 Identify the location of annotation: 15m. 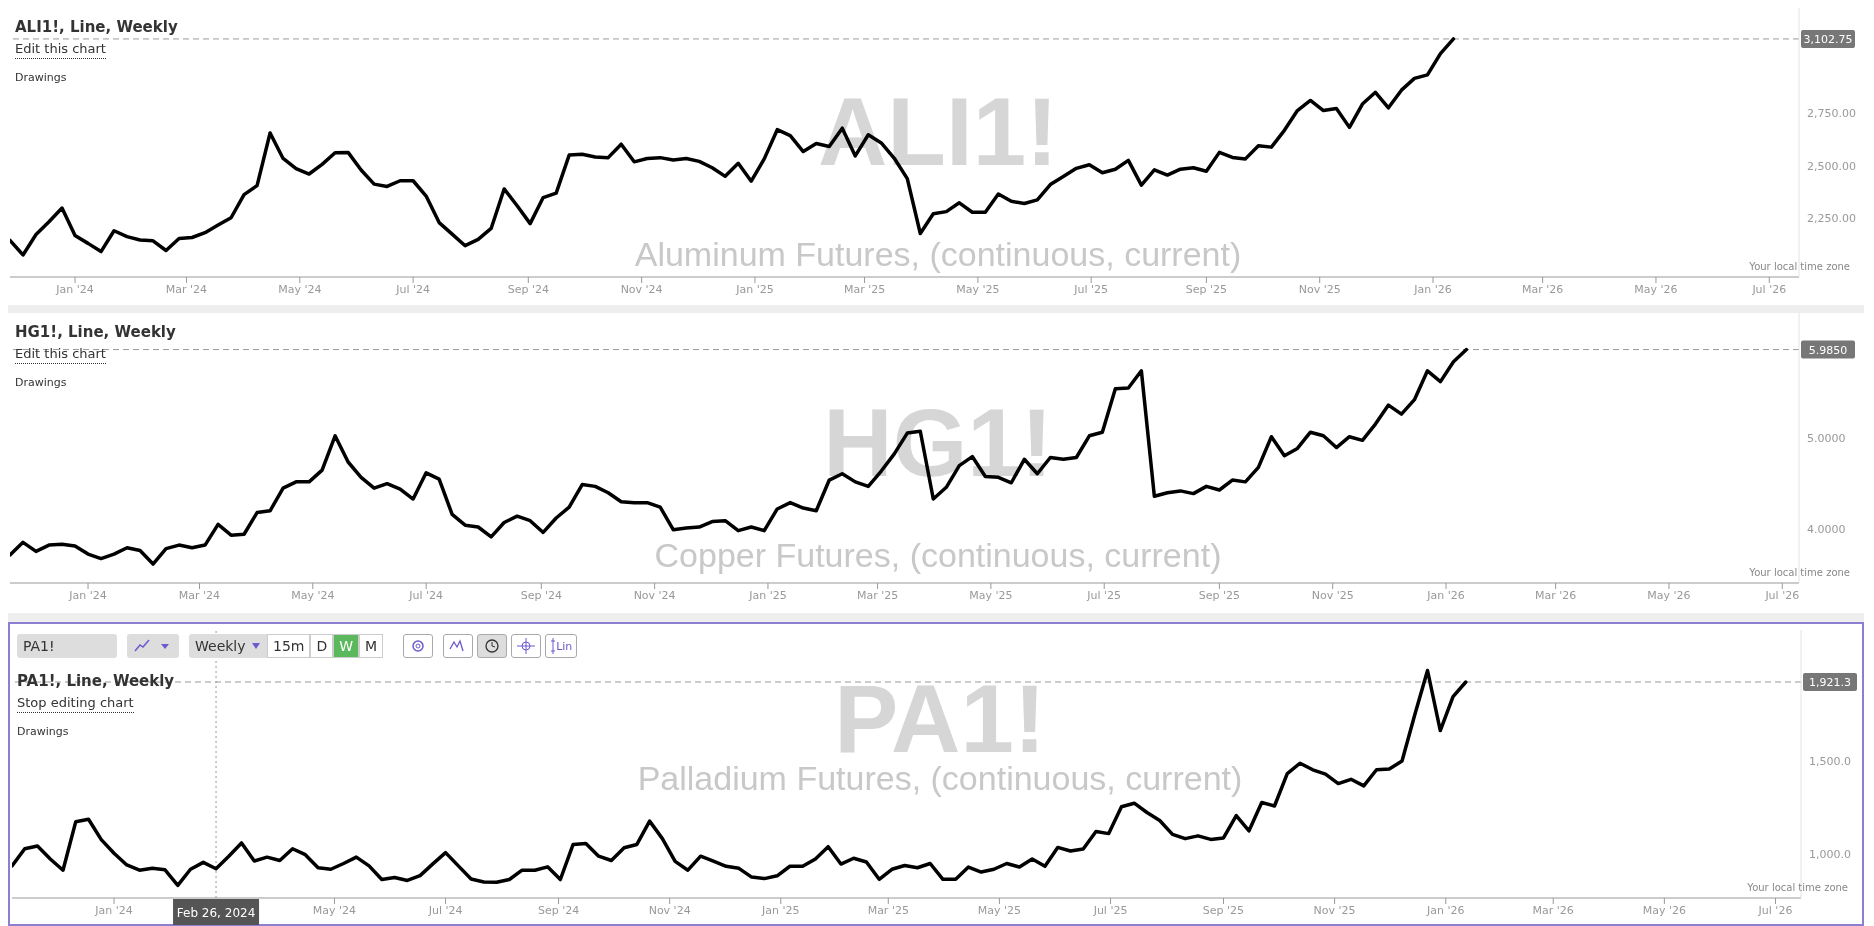
(289, 646).